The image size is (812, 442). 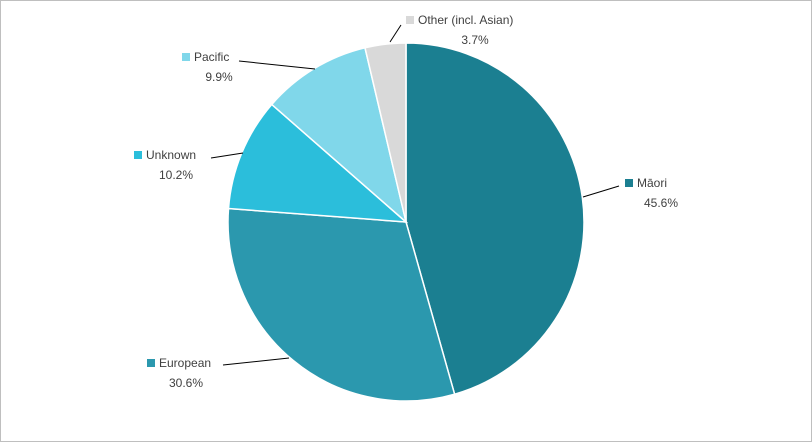 I want to click on slice-label-unknown: Unknown, so click(x=171, y=155).